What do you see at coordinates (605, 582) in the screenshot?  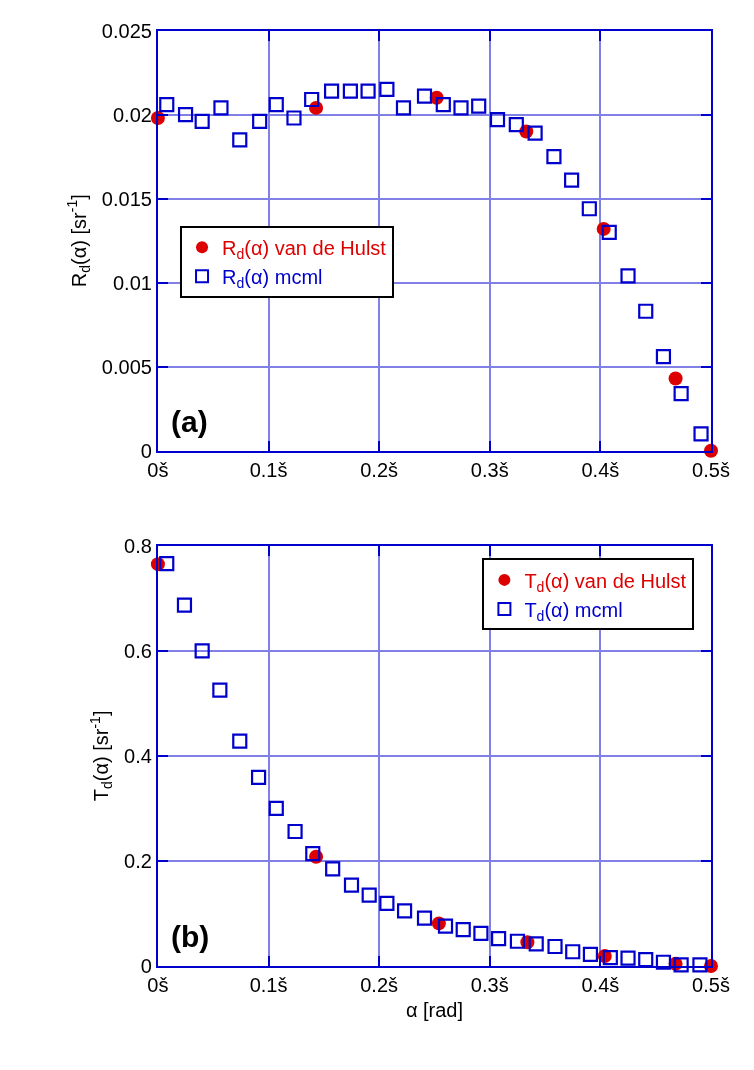 I see `legend-label: T$_{d}$(α) van de Hulst` at bounding box center [605, 582].